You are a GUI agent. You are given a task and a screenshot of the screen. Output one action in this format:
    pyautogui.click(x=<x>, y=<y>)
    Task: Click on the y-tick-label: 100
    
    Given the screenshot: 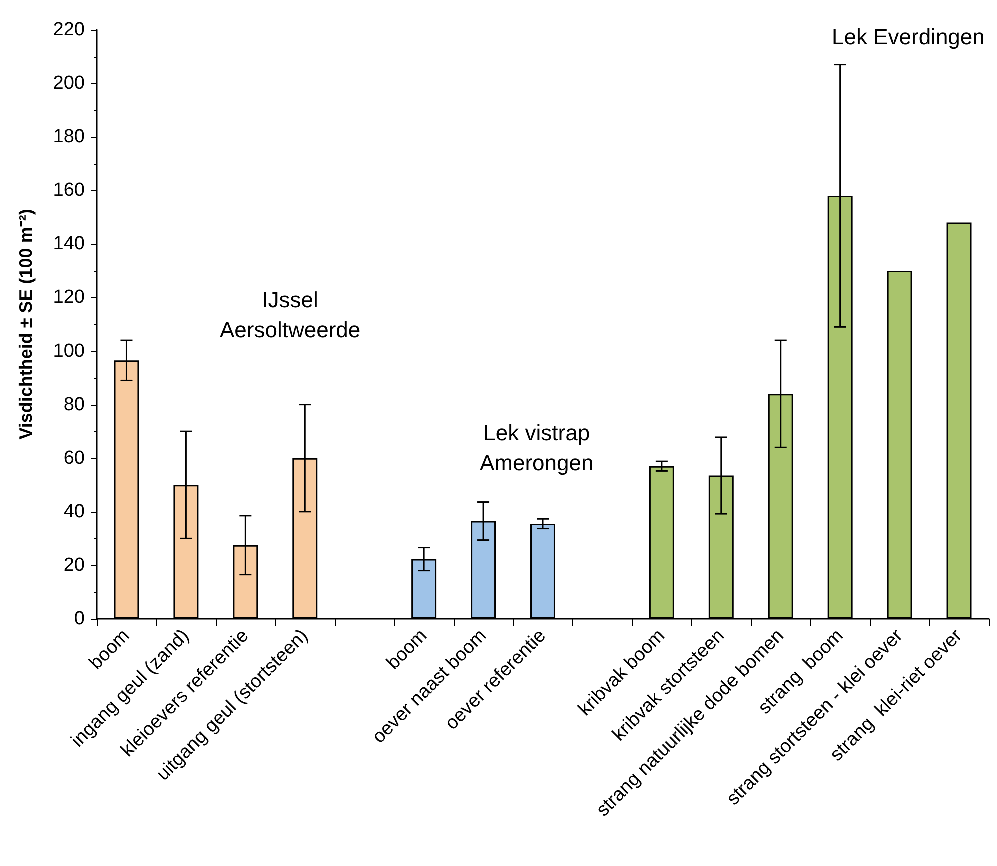 What is the action you would take?
    pyautogui.click(x=69, y=351)
    